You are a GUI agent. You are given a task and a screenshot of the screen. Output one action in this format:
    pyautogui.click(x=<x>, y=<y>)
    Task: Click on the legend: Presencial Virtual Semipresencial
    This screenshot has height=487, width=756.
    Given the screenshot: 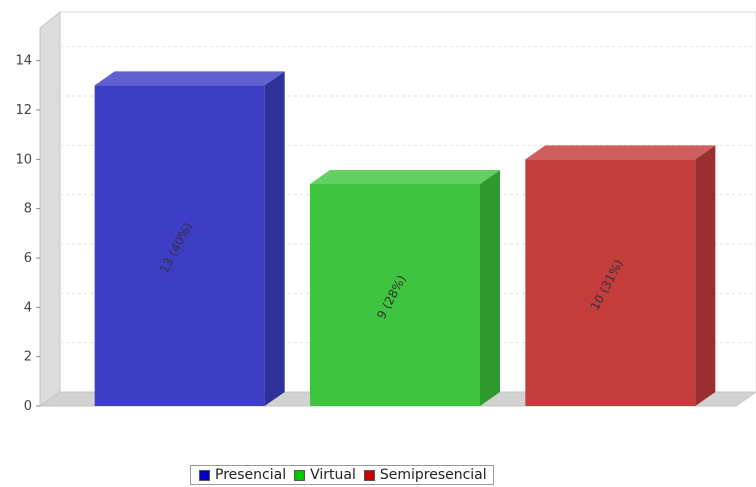 What is the action you would take?
    pyautogui.click(x=342, y=475)
    